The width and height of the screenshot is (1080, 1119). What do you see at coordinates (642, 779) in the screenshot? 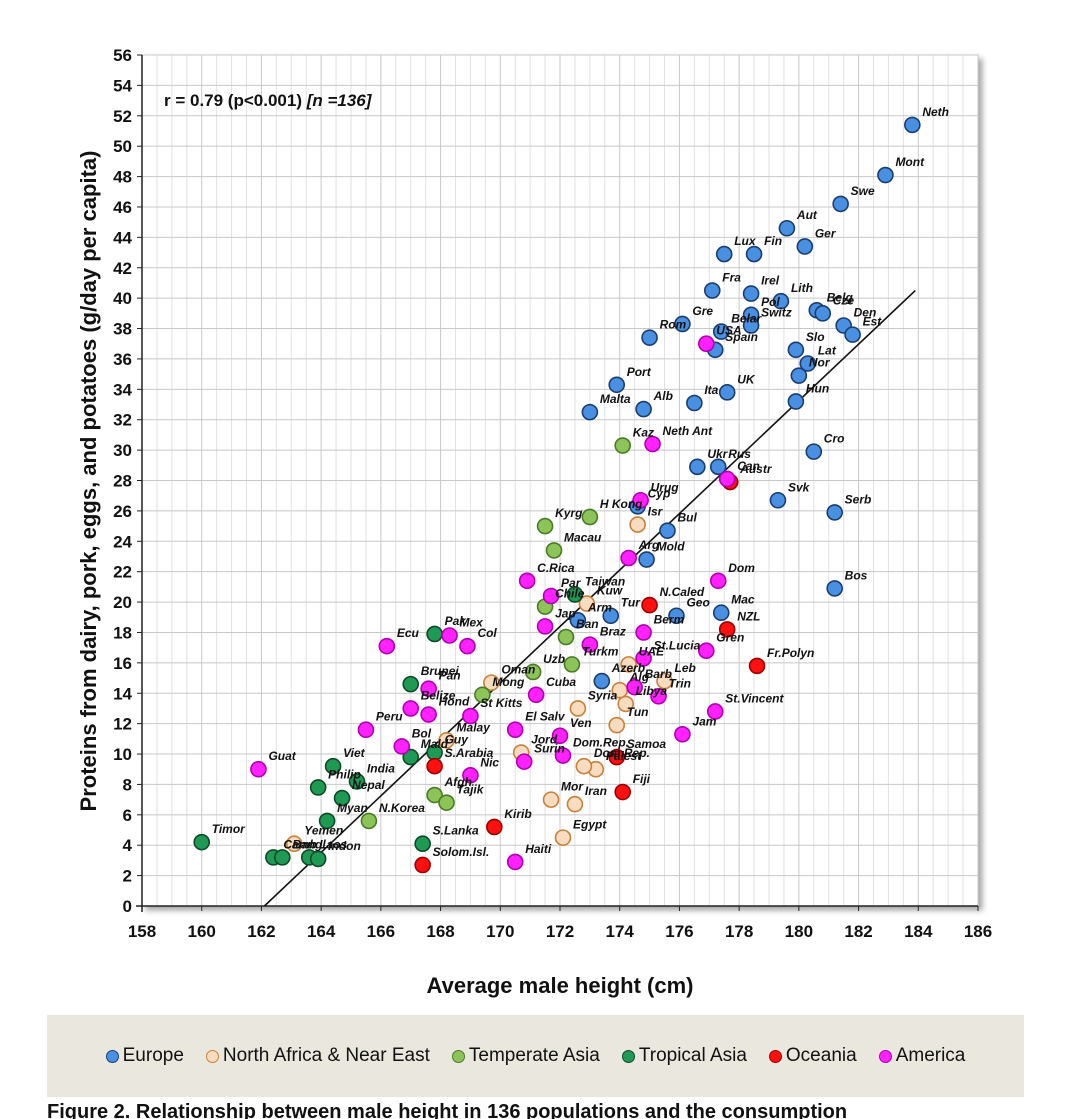
I see `point-label: Fiji` at bounding box center [642, 779].